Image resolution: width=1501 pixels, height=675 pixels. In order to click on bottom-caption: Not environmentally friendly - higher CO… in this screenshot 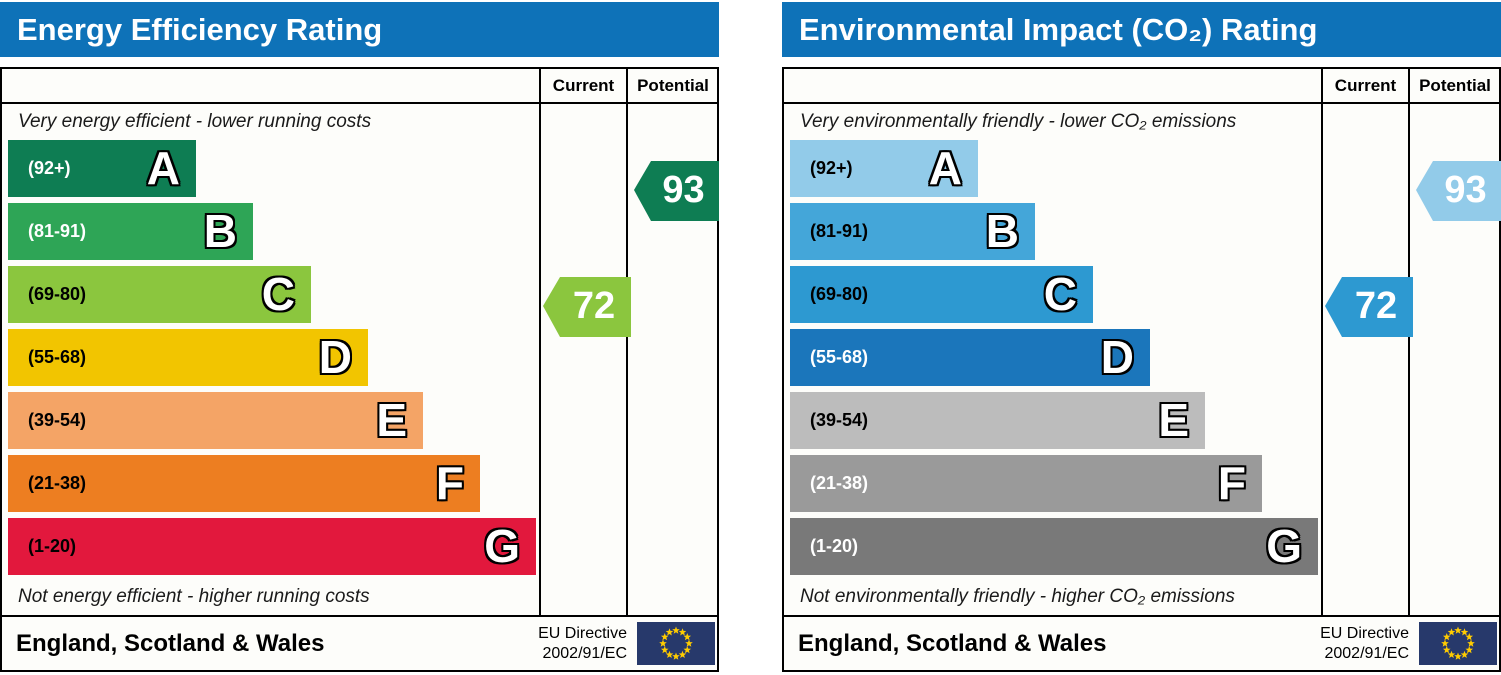, I will do `click(1017, 596)`.